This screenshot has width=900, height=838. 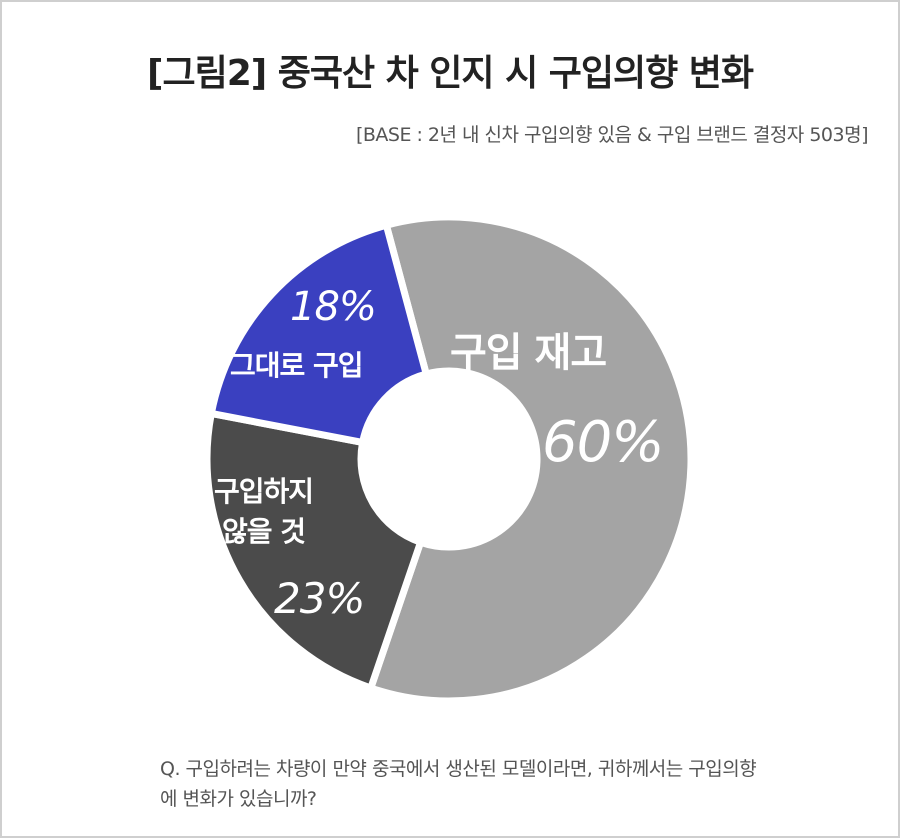 I want to click on slice-label-not-buy: 구입하지 않을 것, so click(x=264, y=512).